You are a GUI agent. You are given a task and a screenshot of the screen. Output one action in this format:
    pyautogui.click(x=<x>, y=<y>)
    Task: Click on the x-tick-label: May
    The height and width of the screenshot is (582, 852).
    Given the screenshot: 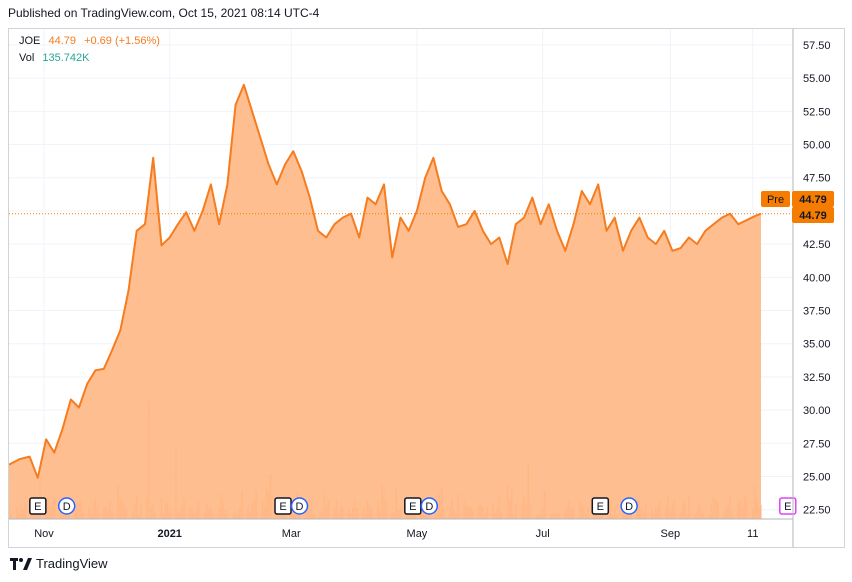 What is the action you would take?
    pyautogui.click(x=417, y=534)
    